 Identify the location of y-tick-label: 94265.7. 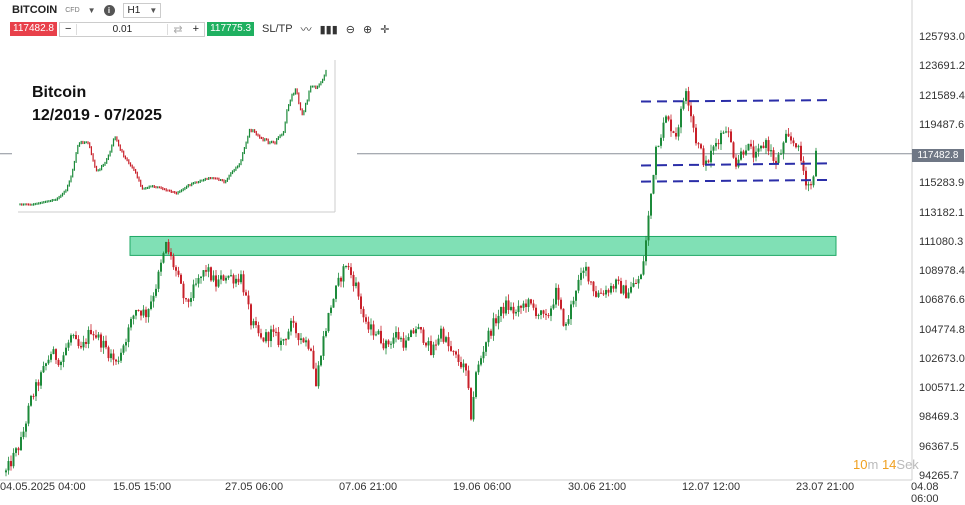
(939, 476).